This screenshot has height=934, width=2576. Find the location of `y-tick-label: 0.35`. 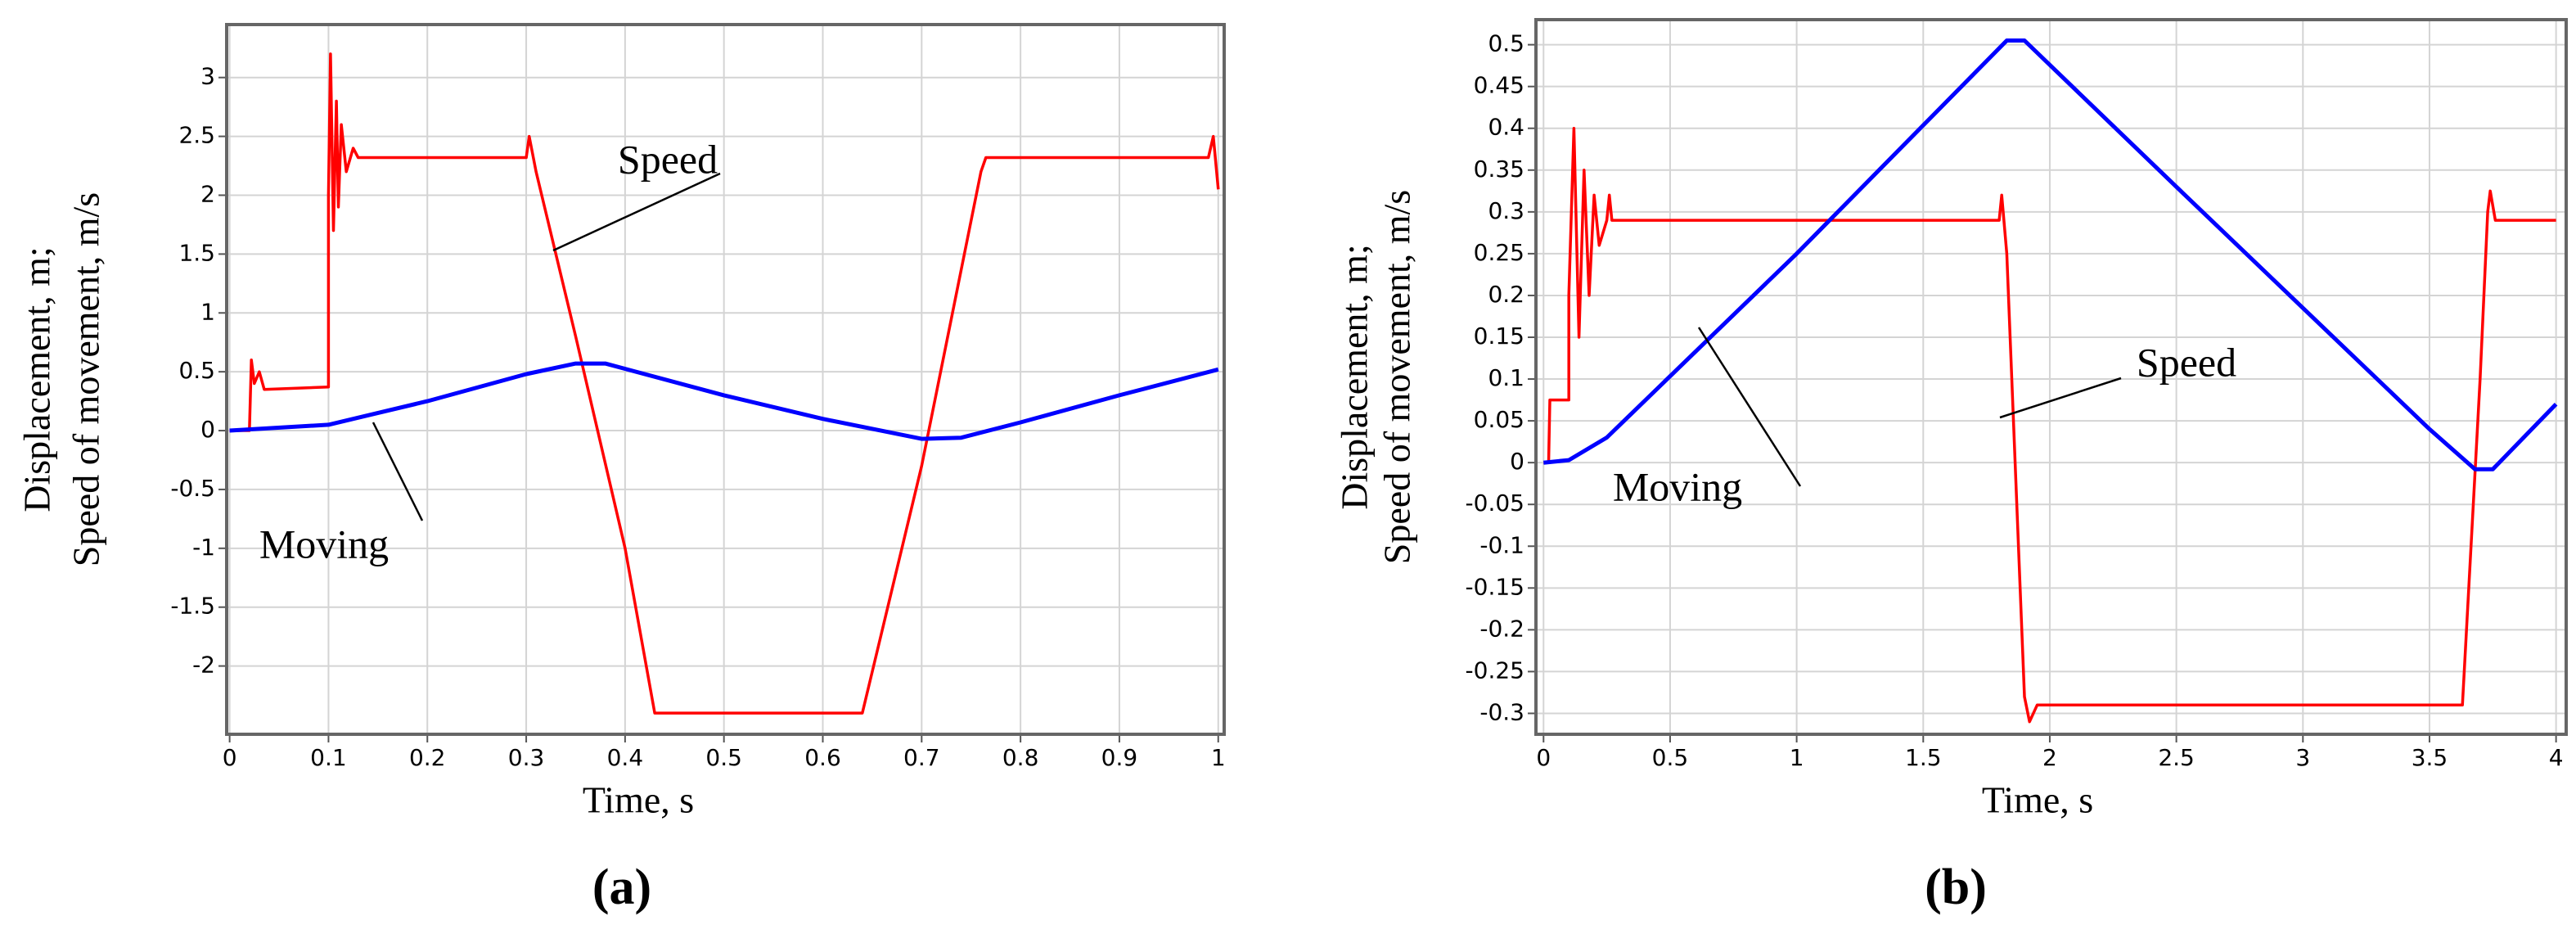

y-tick-label: 0.35 is located at coordinates (1499, 169).